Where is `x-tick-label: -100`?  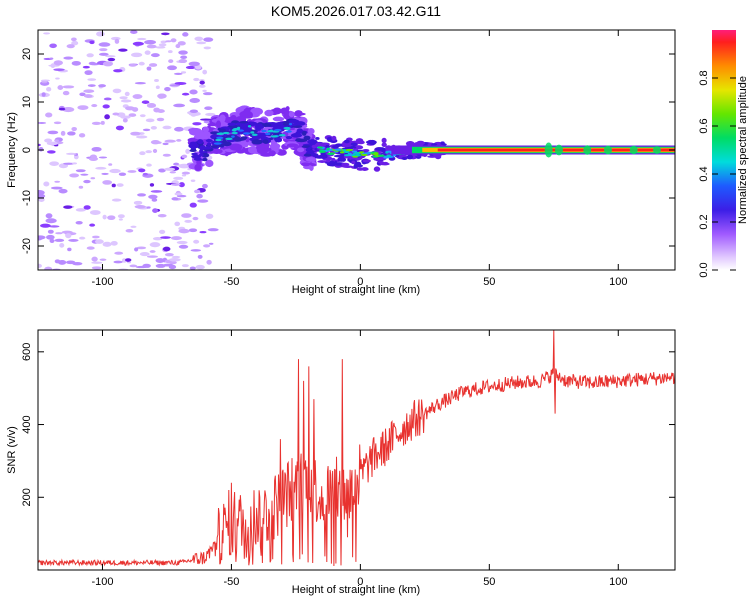
x-tick-label: -100 is located at coordinates (102, 582).